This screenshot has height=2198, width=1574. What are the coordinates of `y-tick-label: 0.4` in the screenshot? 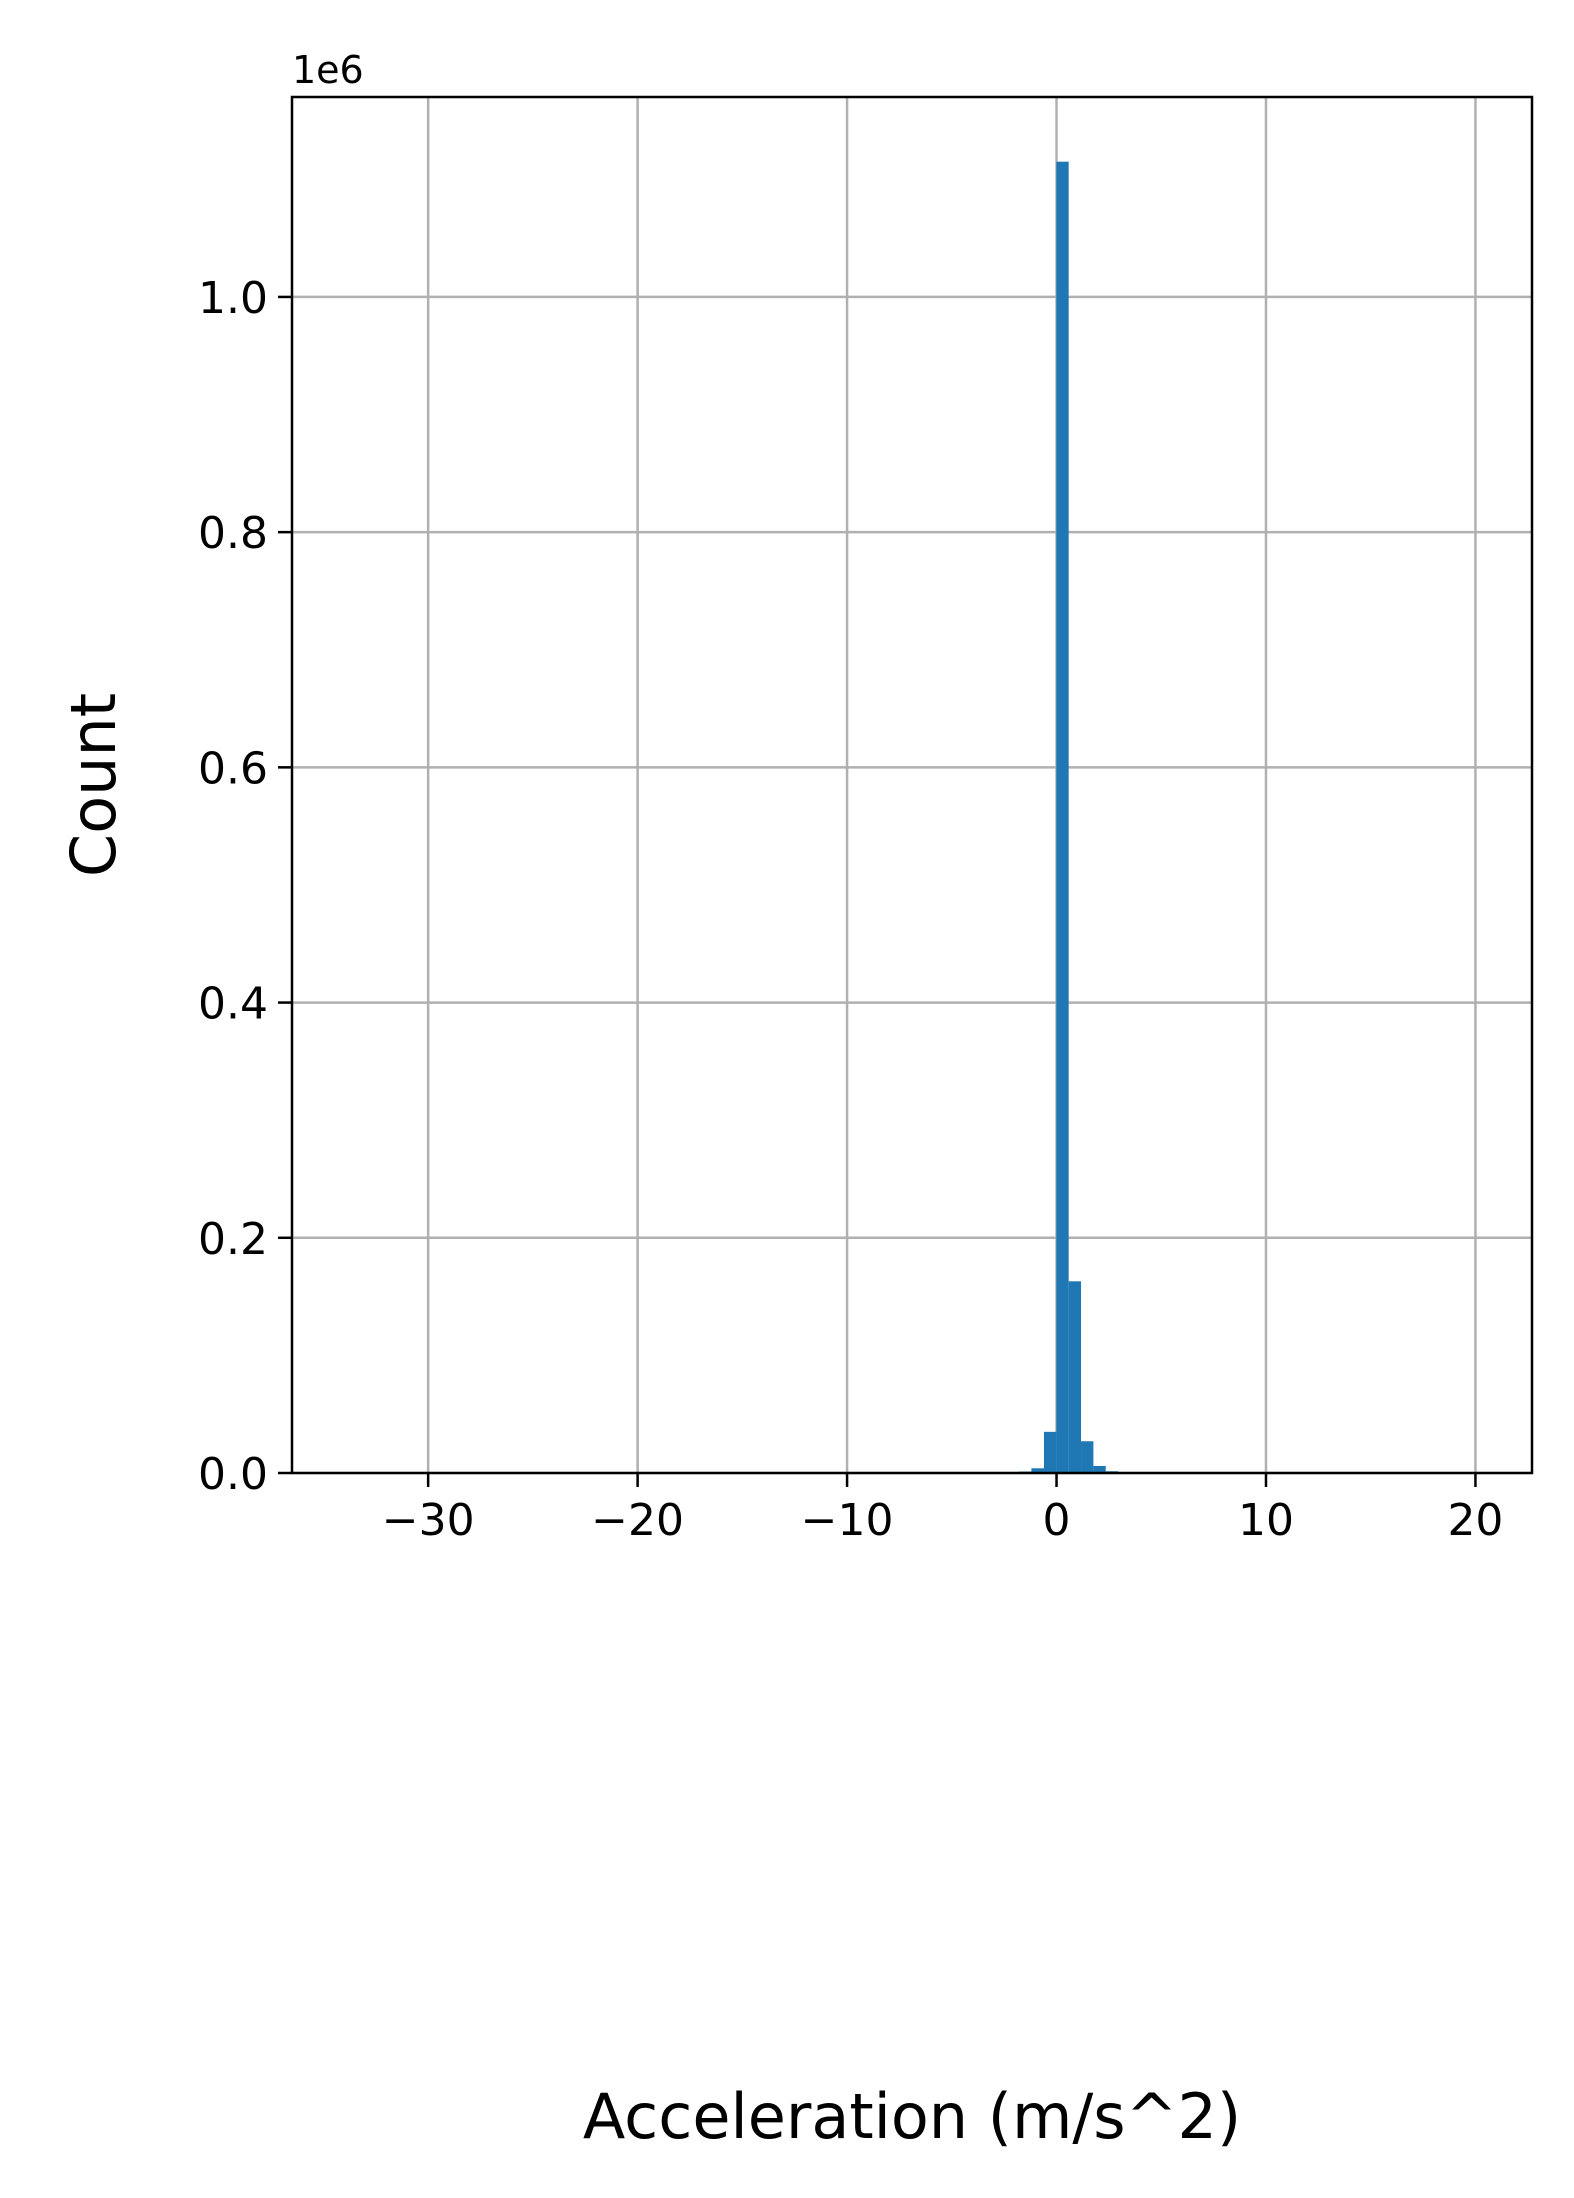 It's located at (233, 1004).